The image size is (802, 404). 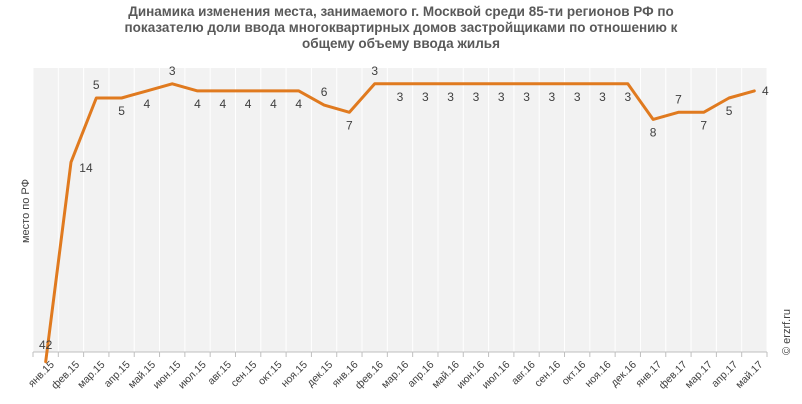 I want to click on x-tick-label: мар.16, so click(x=395, y=375).